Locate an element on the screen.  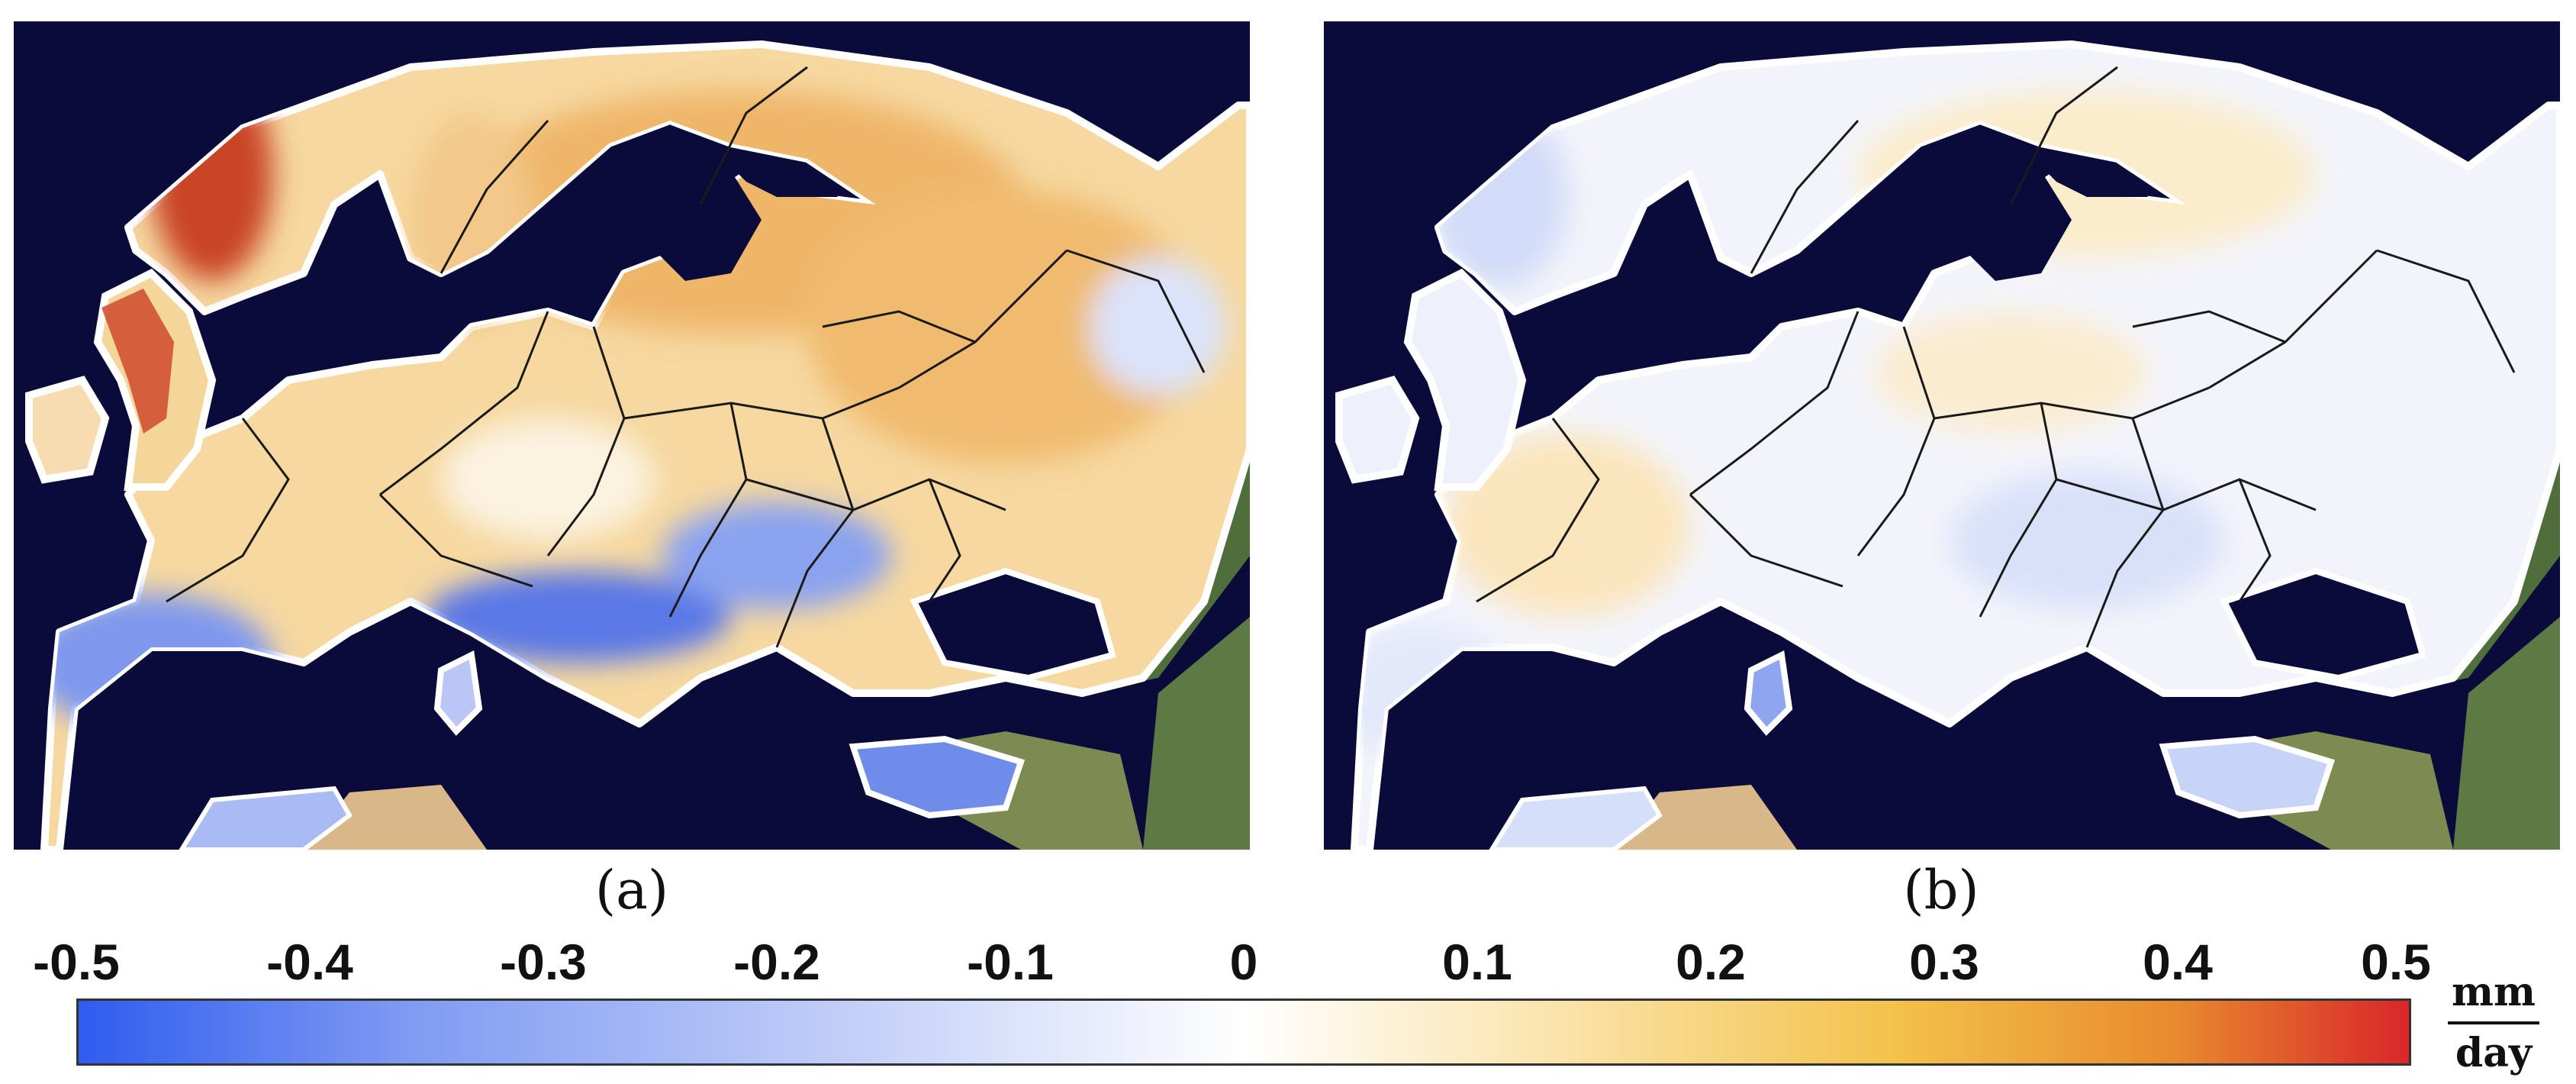
scotland-red is located at coordinates (137, 361).